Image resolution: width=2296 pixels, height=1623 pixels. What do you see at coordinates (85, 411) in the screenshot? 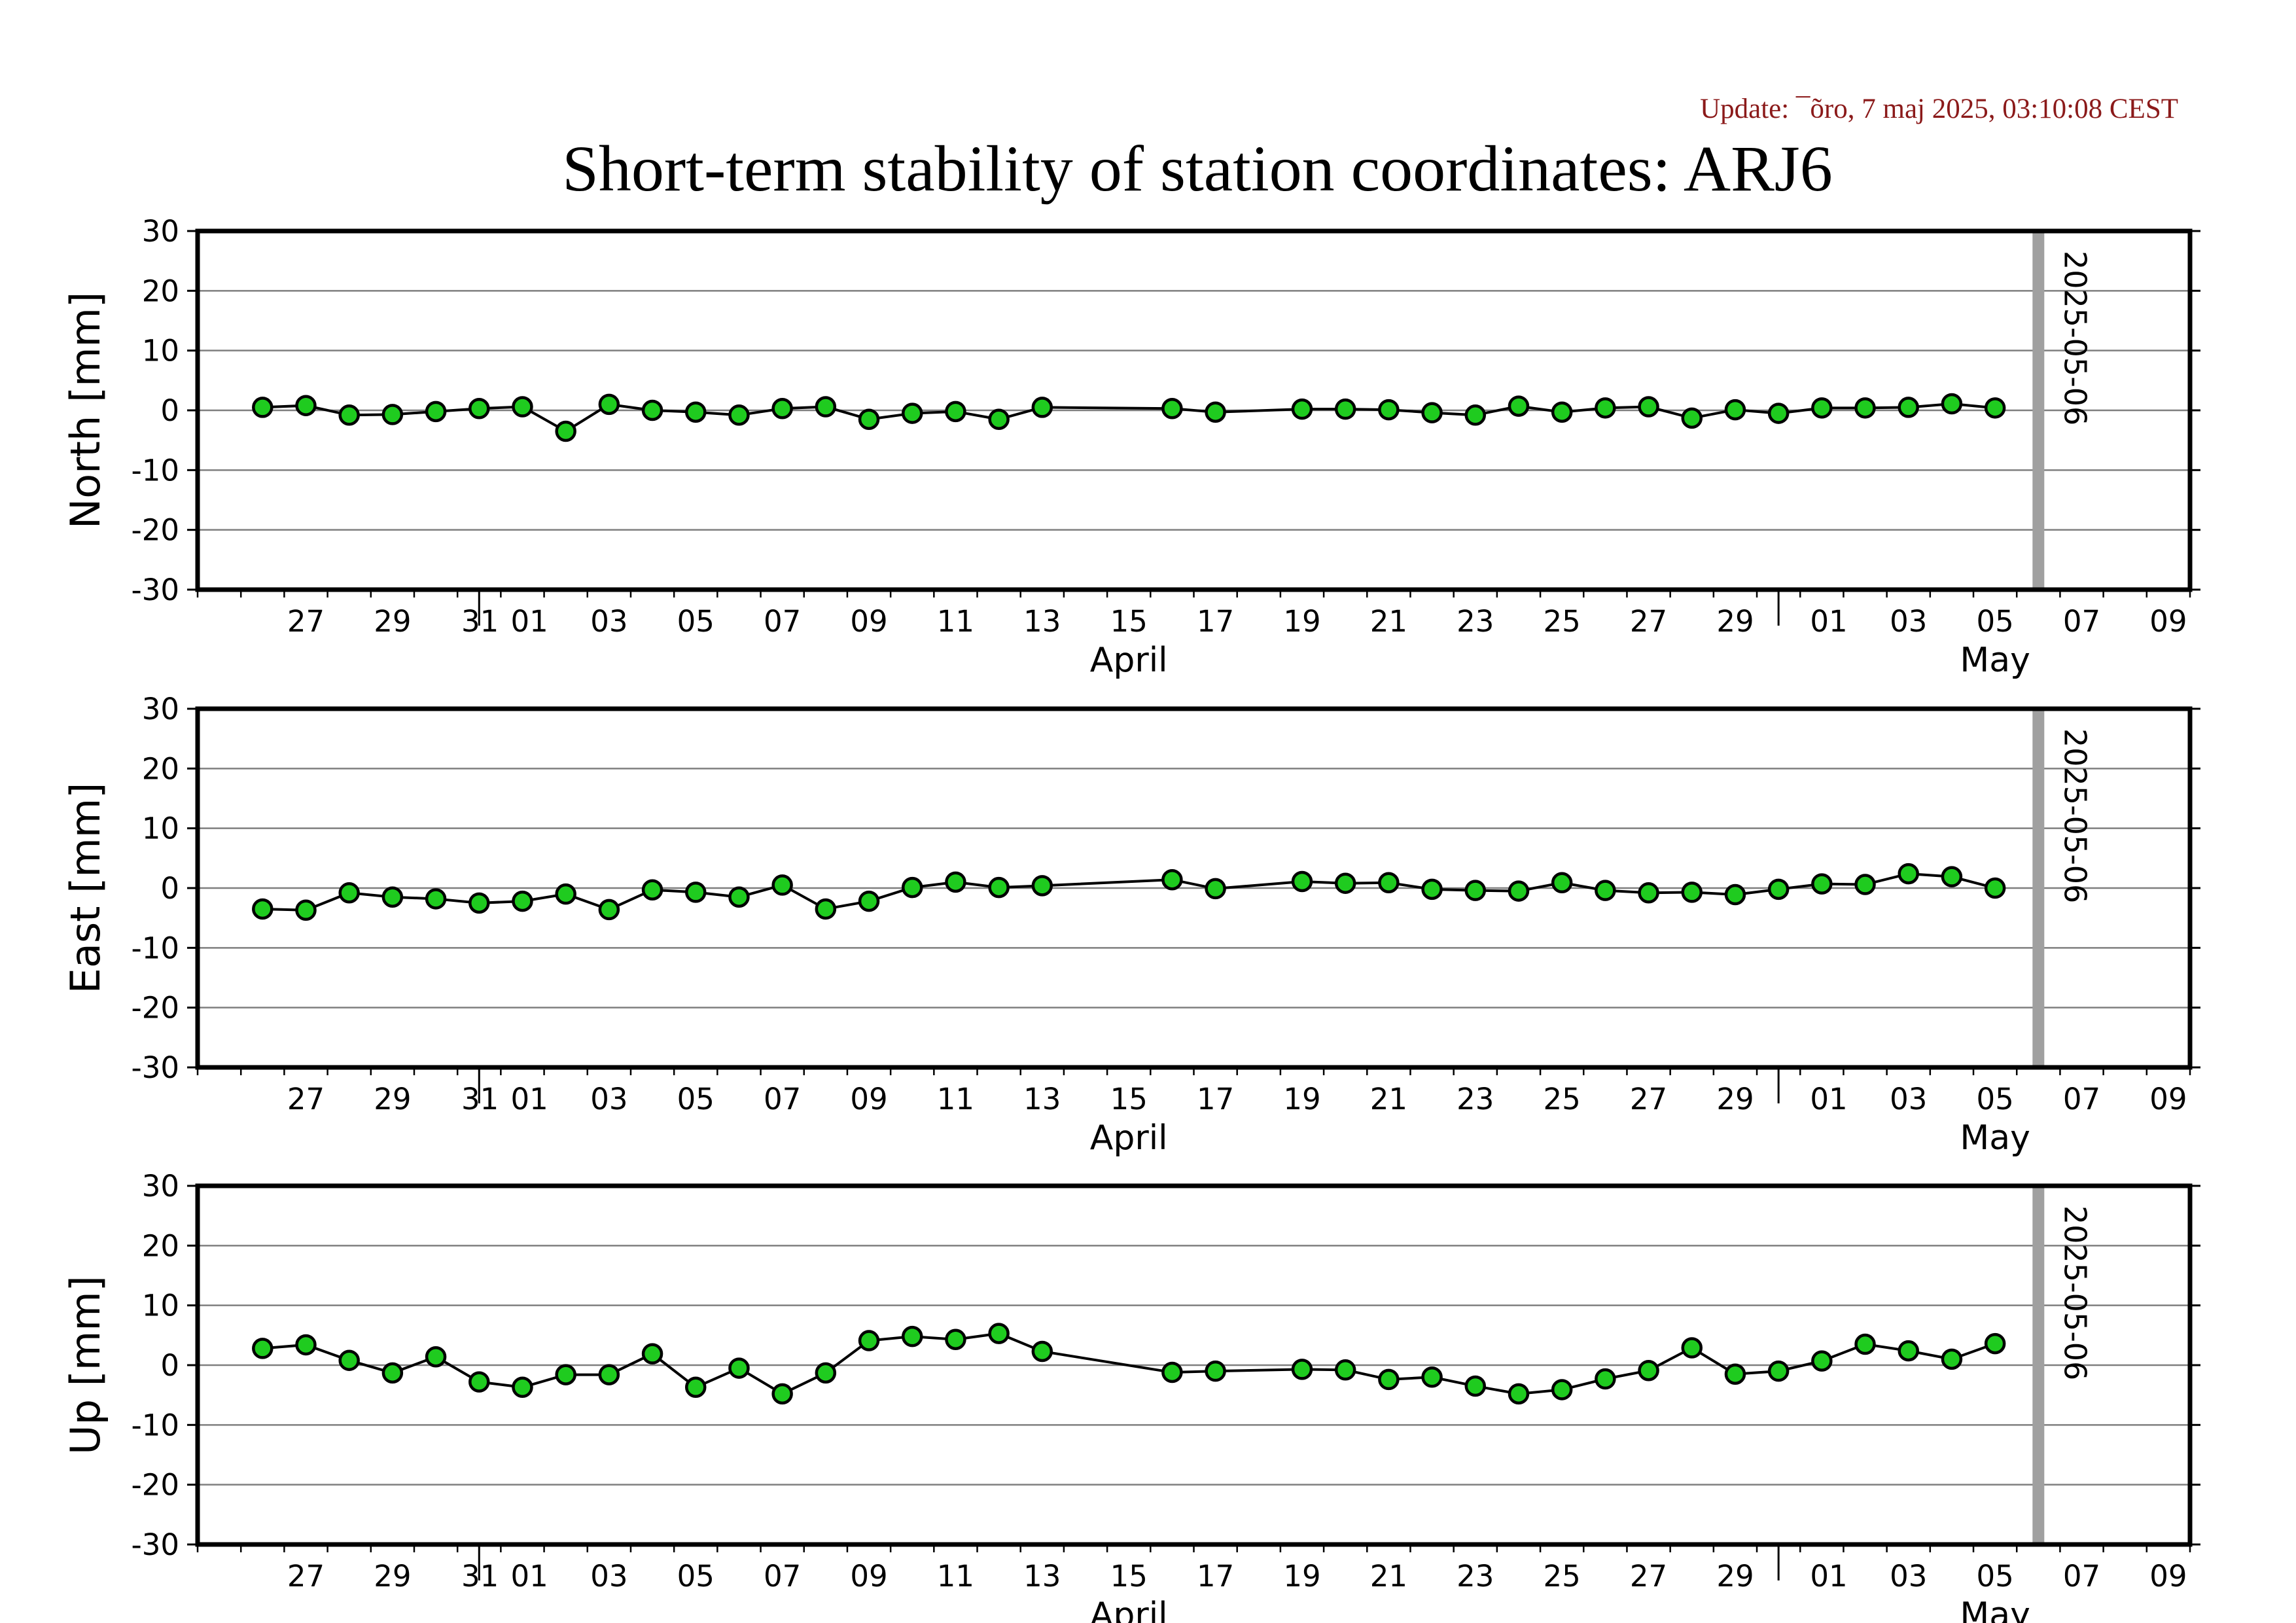
I see `y-axis-label: North [mm]` at bounding box center [85, 411].